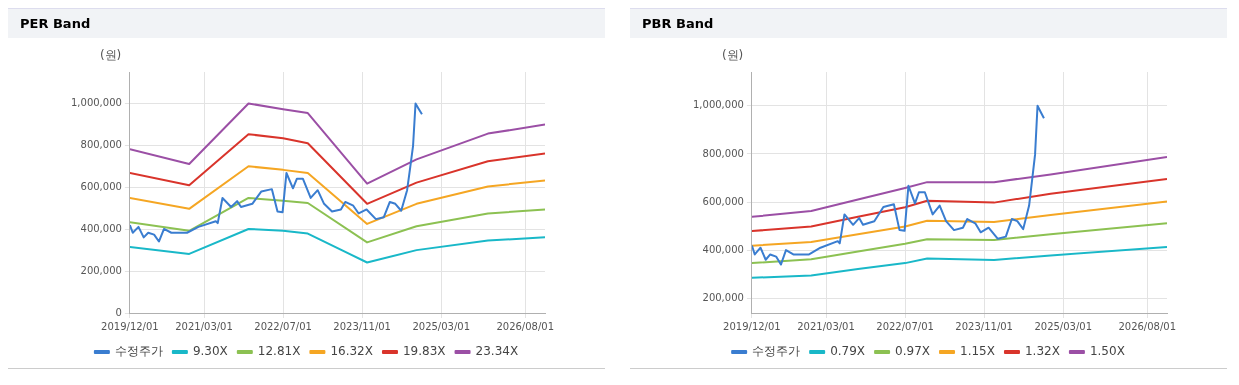 The height and width of the screenshot is (385, 1239). I want to click on legend-label: 9.30X, so click(210, 351).